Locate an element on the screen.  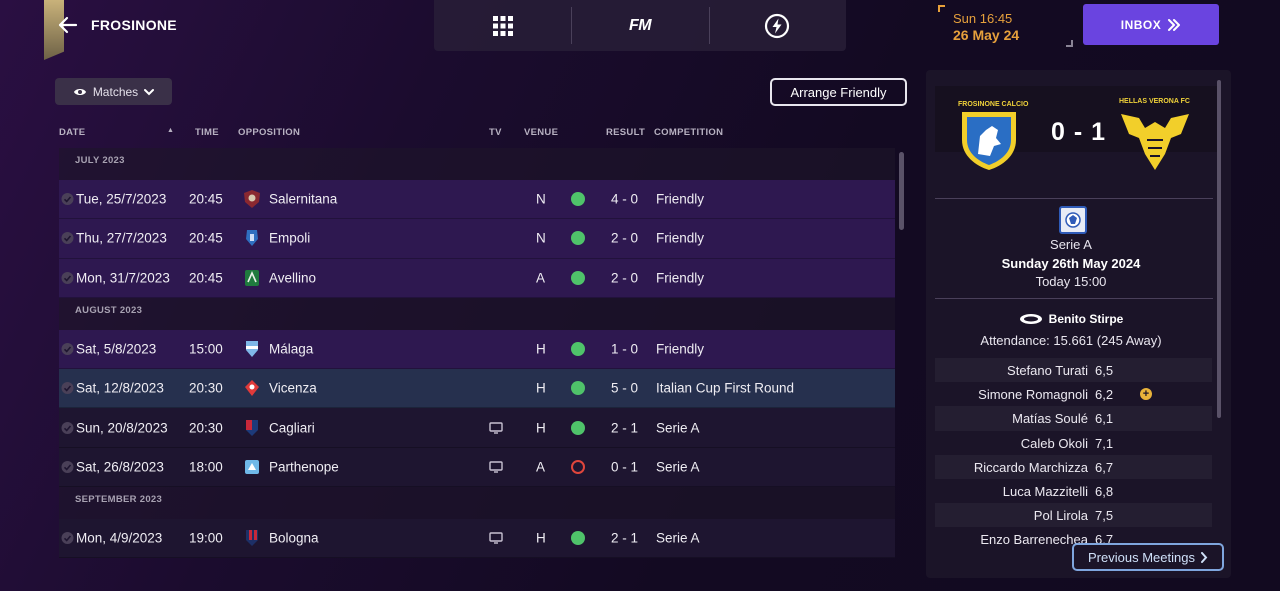
match-date: Sat, 26/8/2023 is located at coordinates (120, 467).